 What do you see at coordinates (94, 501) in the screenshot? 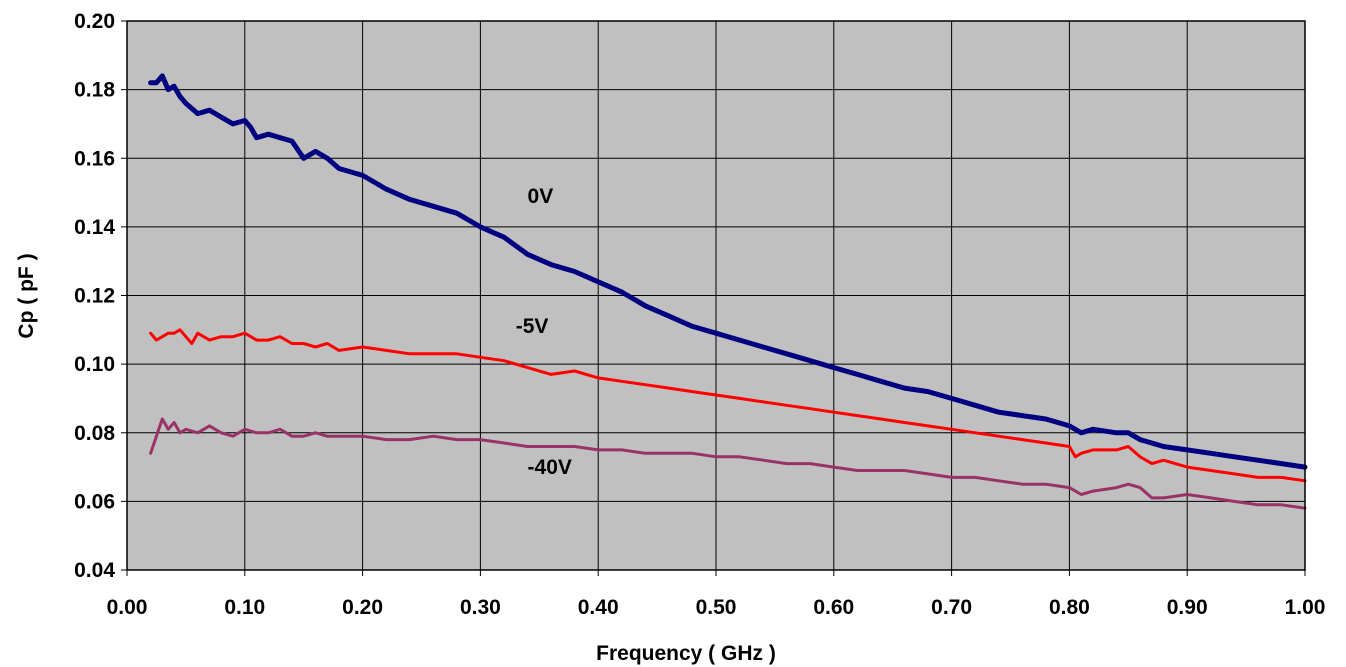
I see `y-tick-label: 0.06` at bounding box center [94, 501].